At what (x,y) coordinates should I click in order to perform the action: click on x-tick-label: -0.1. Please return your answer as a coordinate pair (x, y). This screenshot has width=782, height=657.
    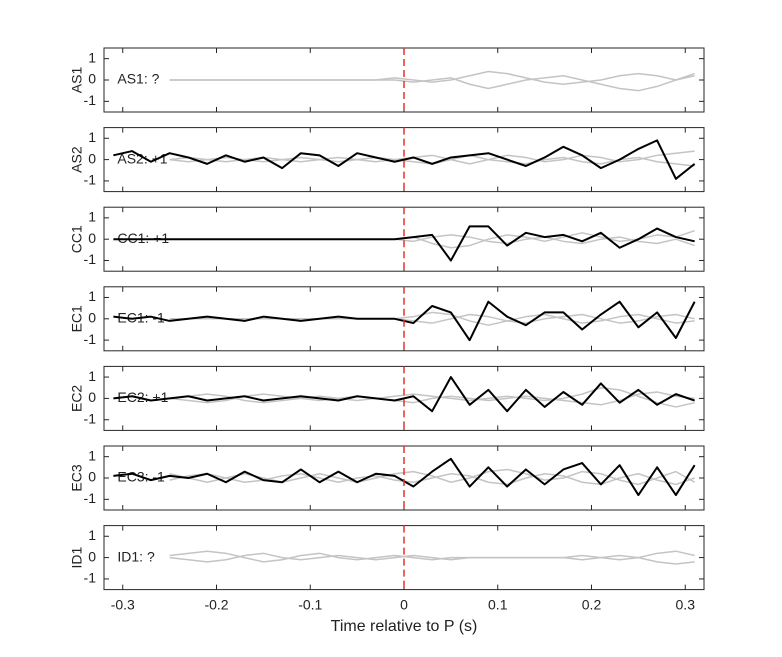
    Looking at the image, I should click on (310, 604).